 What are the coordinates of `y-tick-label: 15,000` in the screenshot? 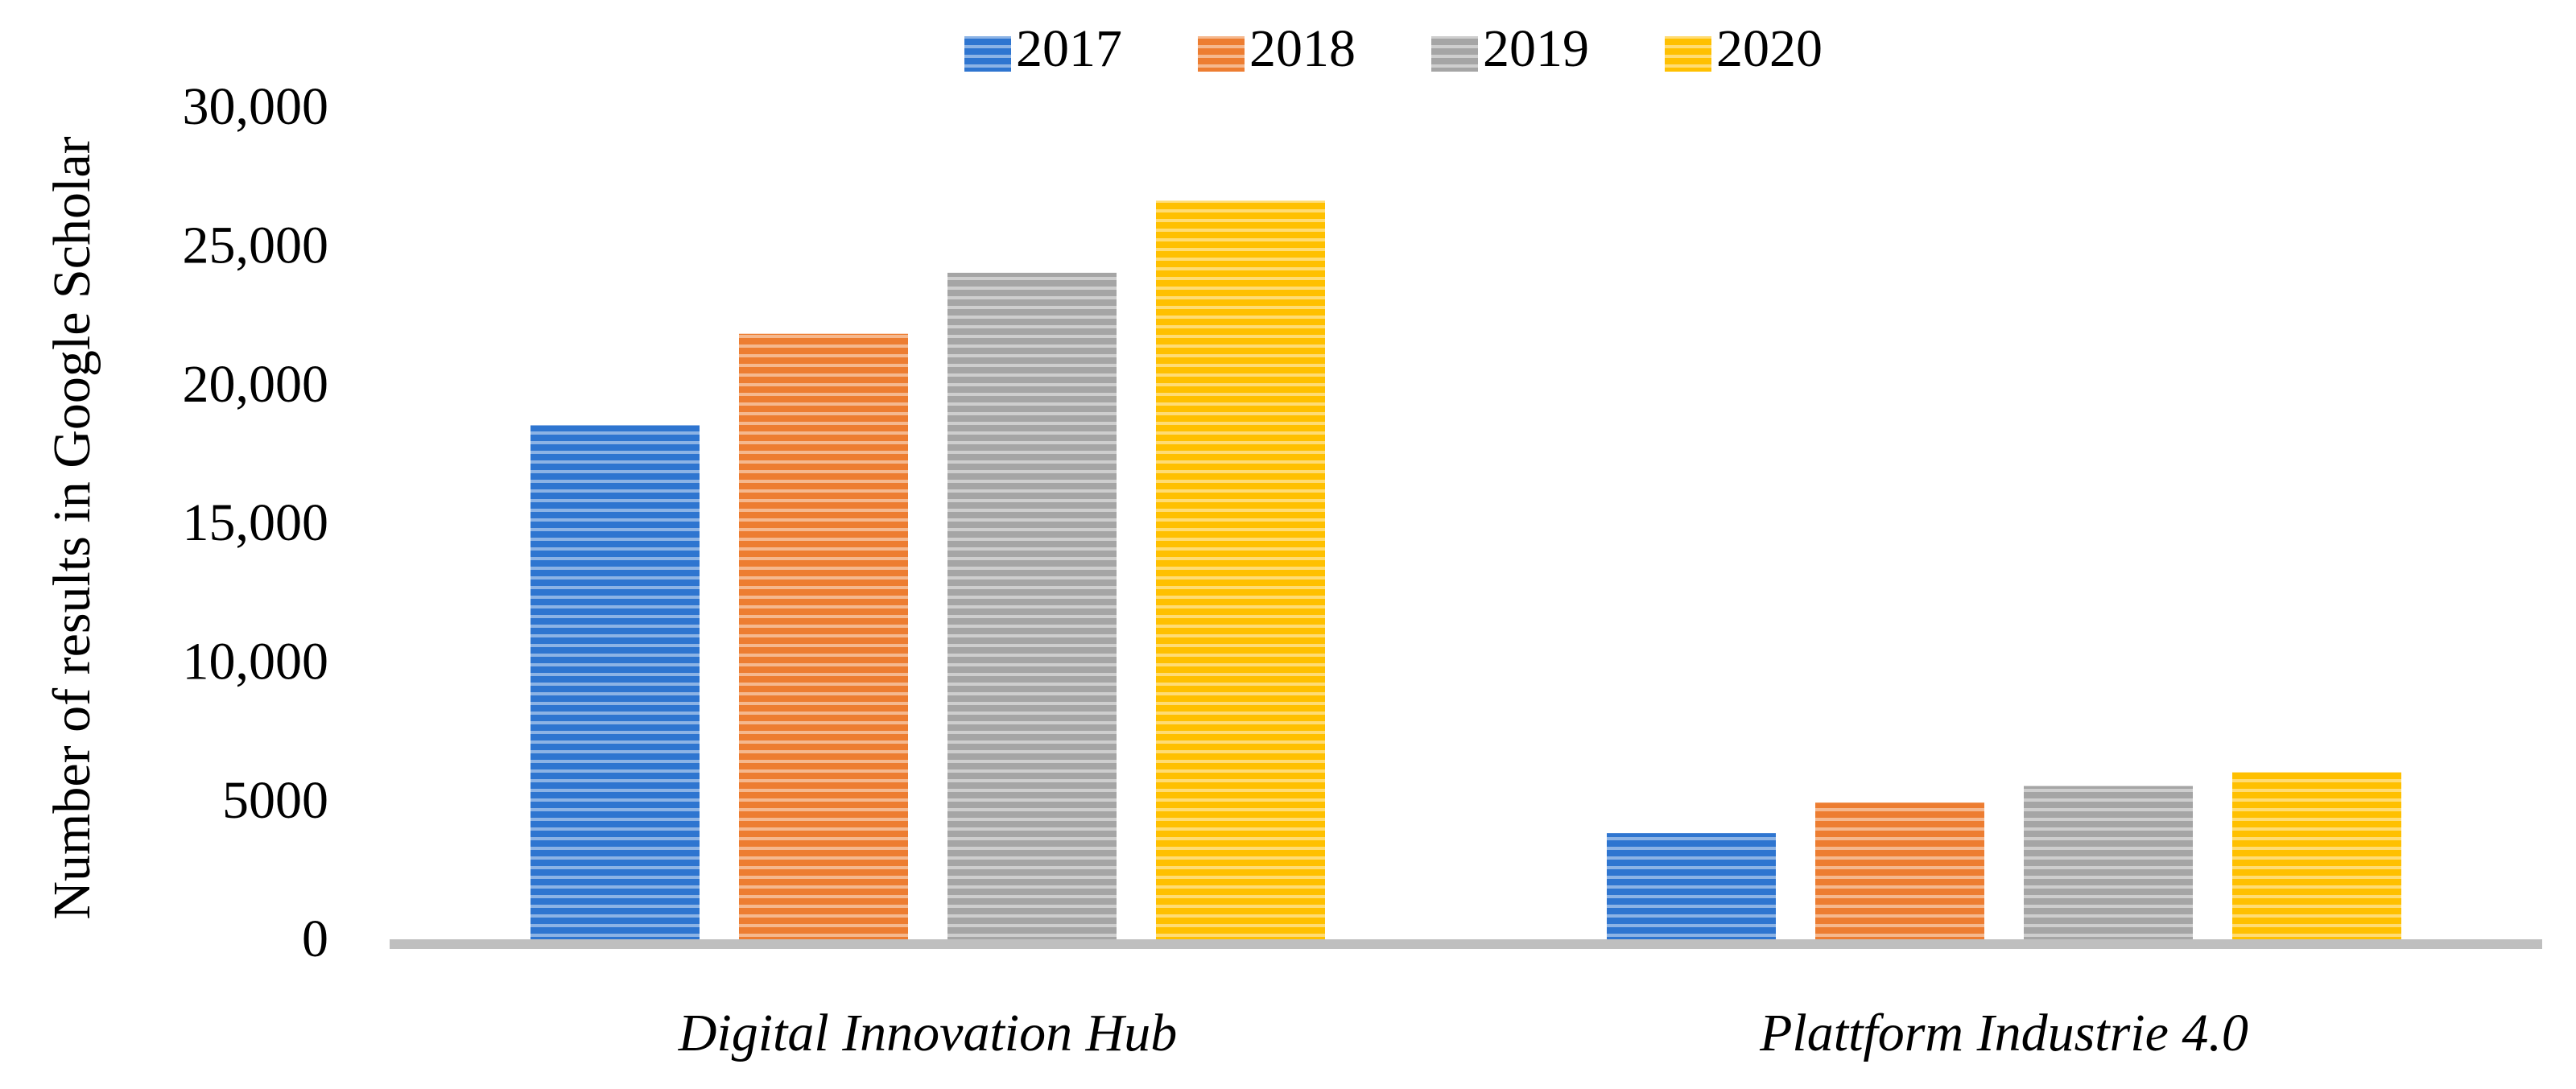 It's located at (256, 522).